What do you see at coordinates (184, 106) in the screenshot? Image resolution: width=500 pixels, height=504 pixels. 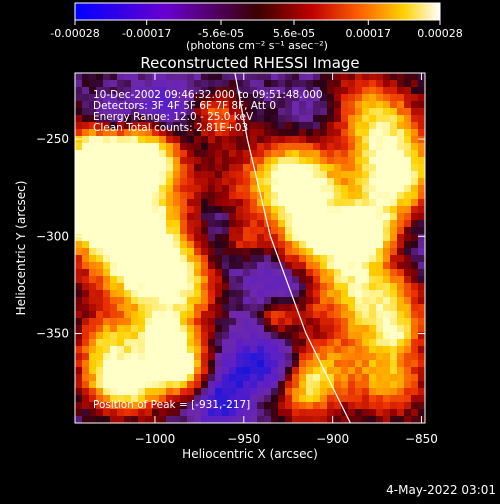 I see `info-line-detectors: Detectors: 3F 4F 5F 6F 7F 8F, Att 0` at bounding box center [184, 106].